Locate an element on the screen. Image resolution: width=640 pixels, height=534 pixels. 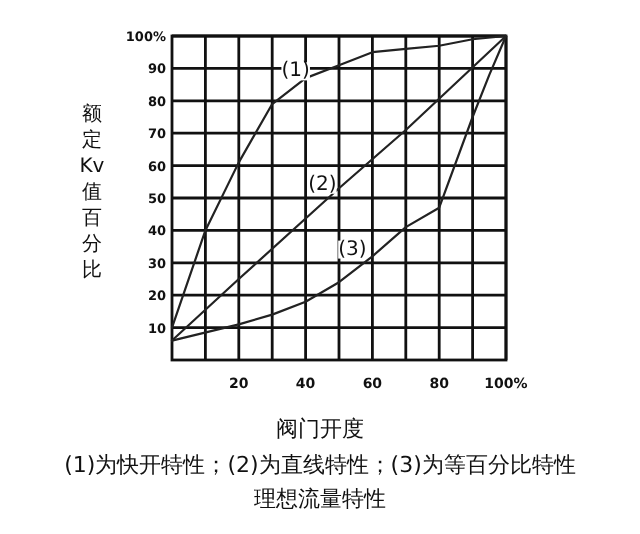
x-axis-title: 阀门开度 is located at coordinates (320, 429).